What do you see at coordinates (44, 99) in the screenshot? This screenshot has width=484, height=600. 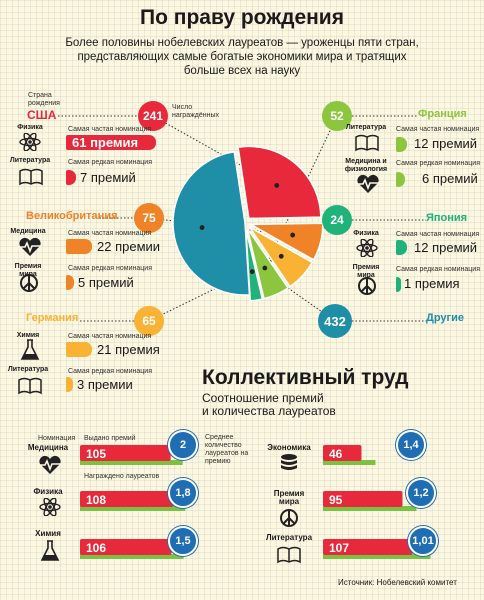 I see `country-of-birth-label: Страна рождения` at bounding box center [44, 99].